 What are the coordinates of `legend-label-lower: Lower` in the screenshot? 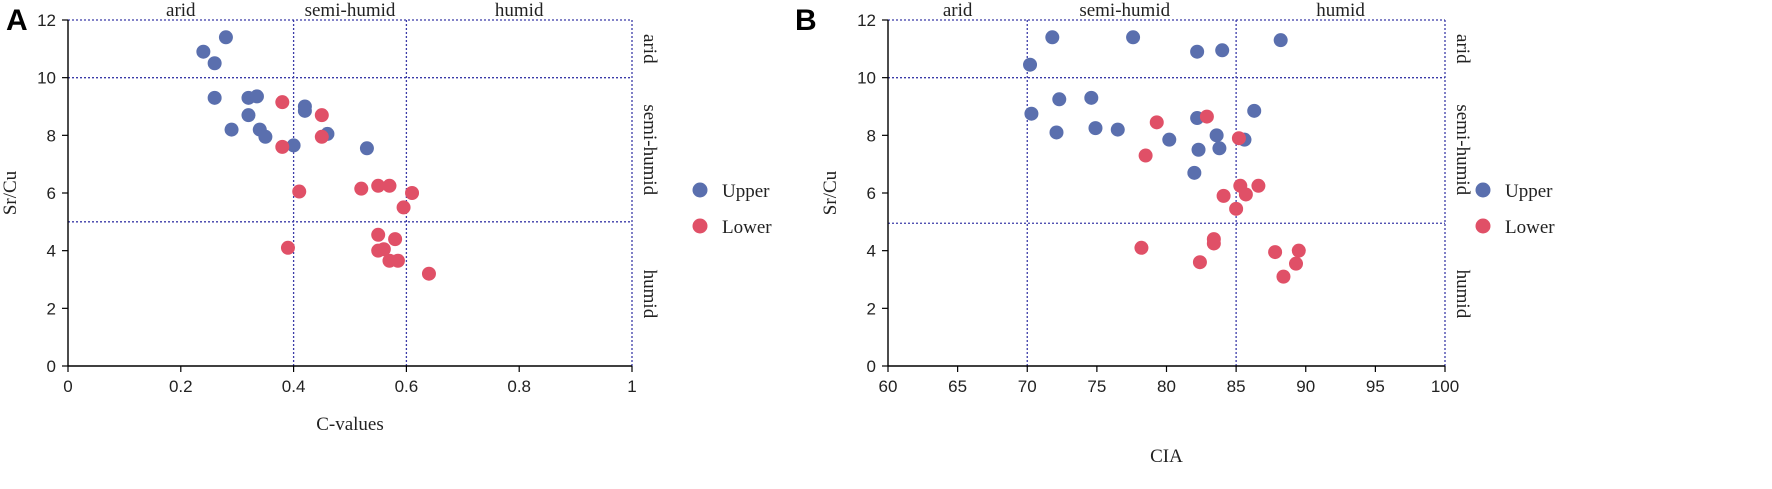 It's located at (747, 227).